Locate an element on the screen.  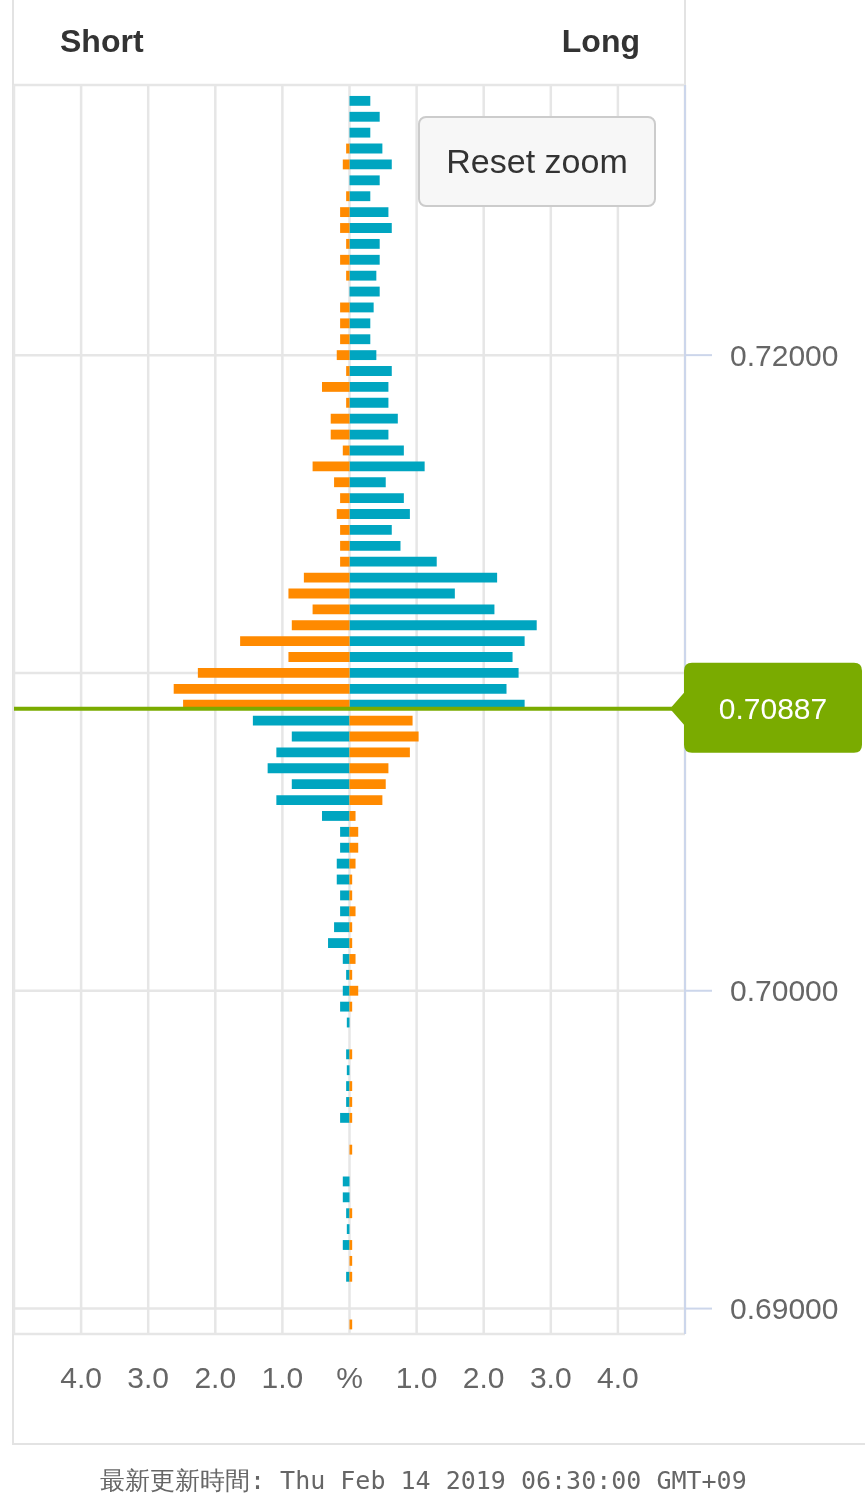
x-tick-label: 2.0 is located at coordinates (483, 1378).